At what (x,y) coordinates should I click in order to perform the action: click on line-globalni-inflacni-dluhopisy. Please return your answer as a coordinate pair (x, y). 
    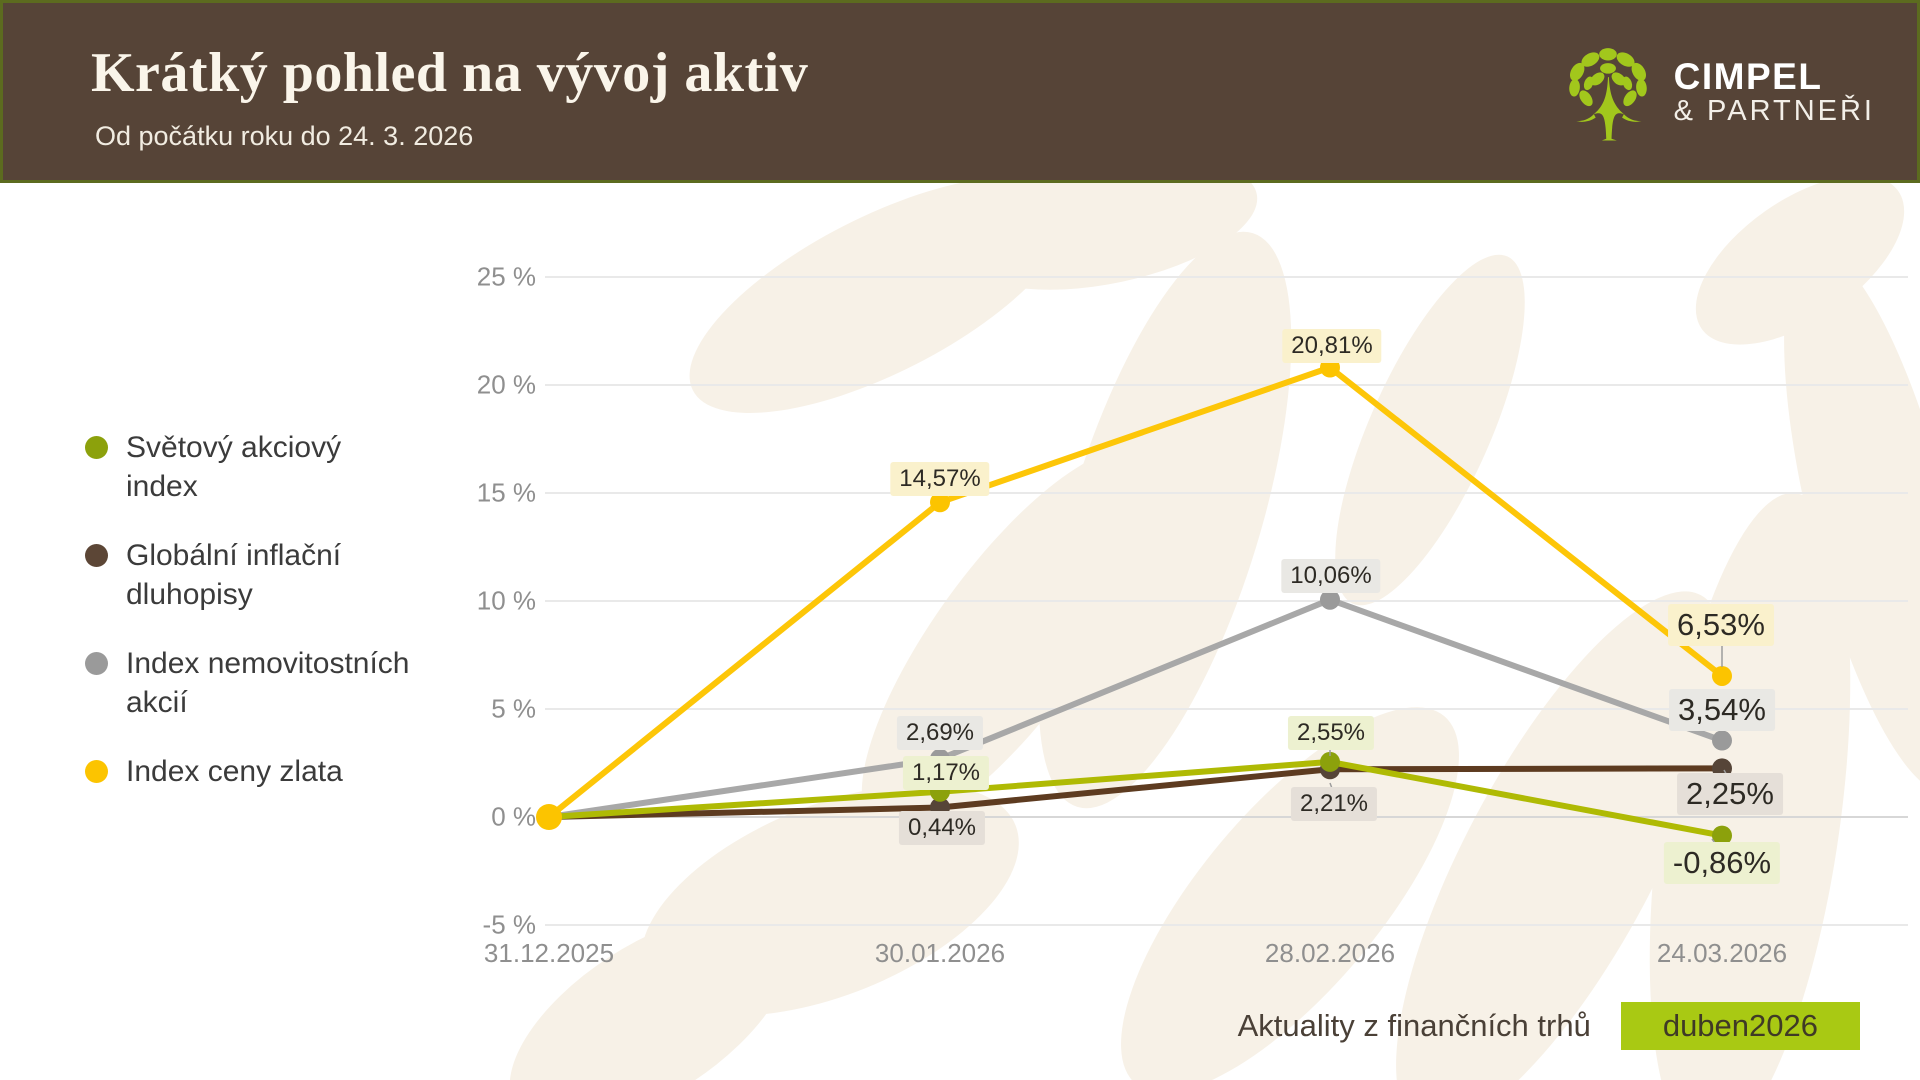
    Looking at the image, I should click on (1135, 792).